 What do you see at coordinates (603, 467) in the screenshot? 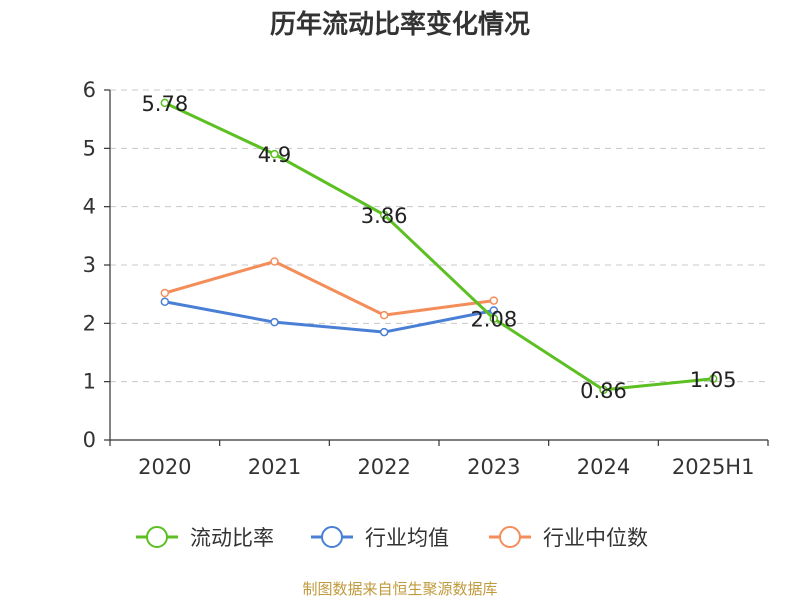
I see `x-tick-label: 2024` at bounding box center [603, 467].